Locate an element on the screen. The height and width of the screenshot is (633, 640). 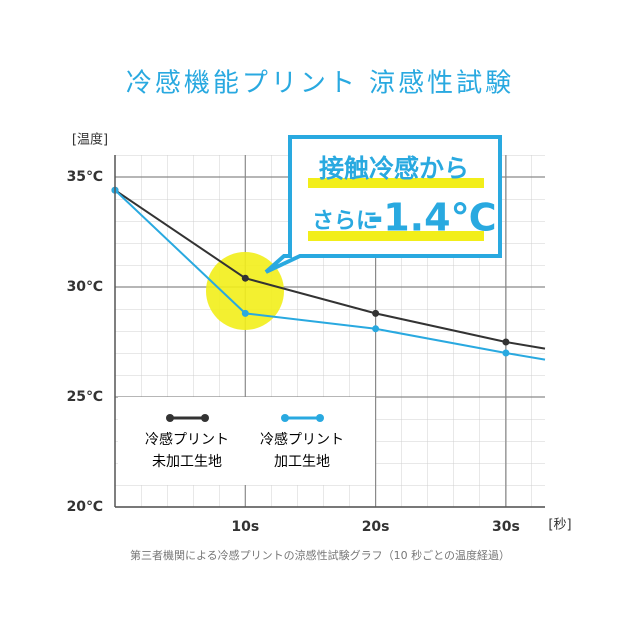
x-tick-label: 10s is located at coordinates (245, 527).